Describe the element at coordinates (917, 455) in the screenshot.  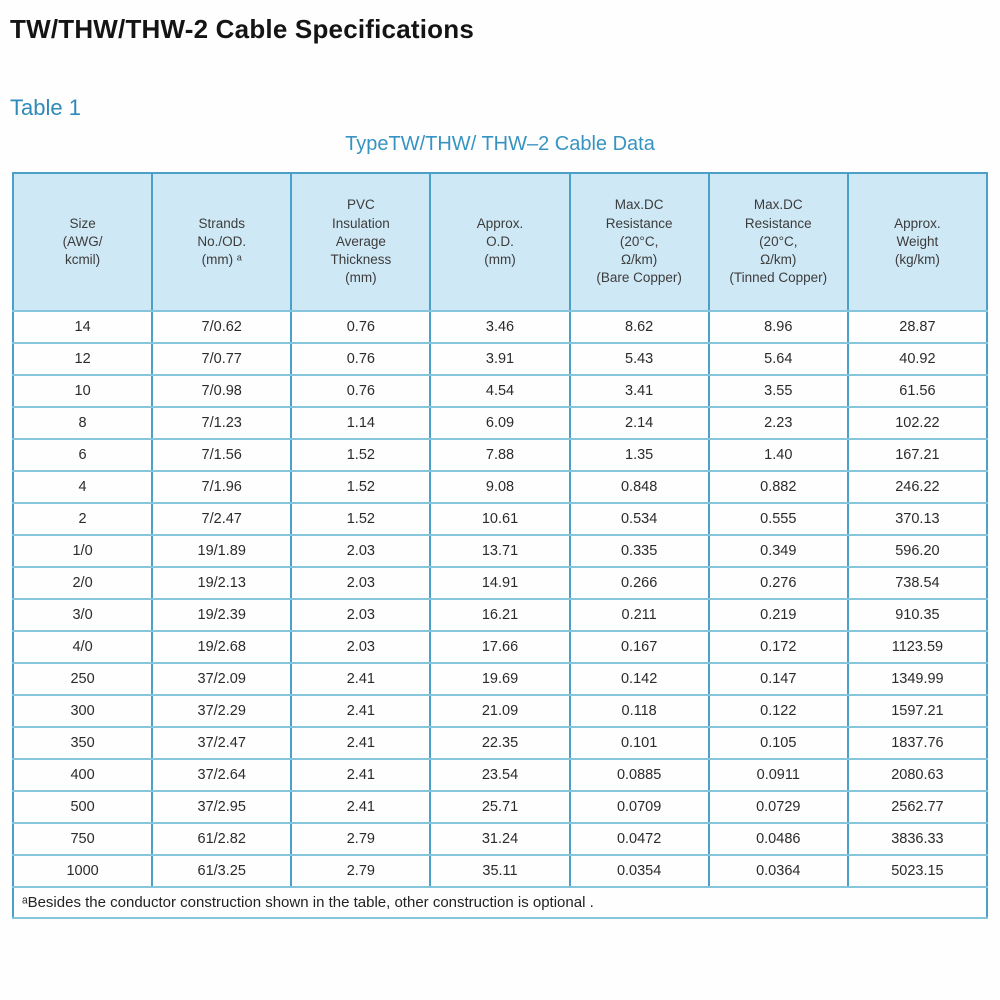
I see `table-cell: 167.21` at that location.